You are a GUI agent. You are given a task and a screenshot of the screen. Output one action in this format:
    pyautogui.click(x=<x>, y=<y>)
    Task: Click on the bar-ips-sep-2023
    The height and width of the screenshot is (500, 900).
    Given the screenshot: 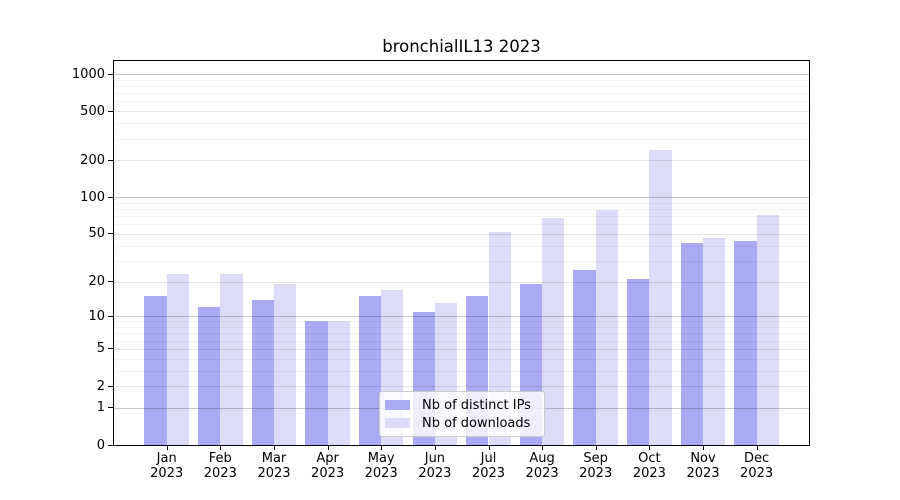 What is the action you would take?
    pyautogui.click(x=584, y=357)
    